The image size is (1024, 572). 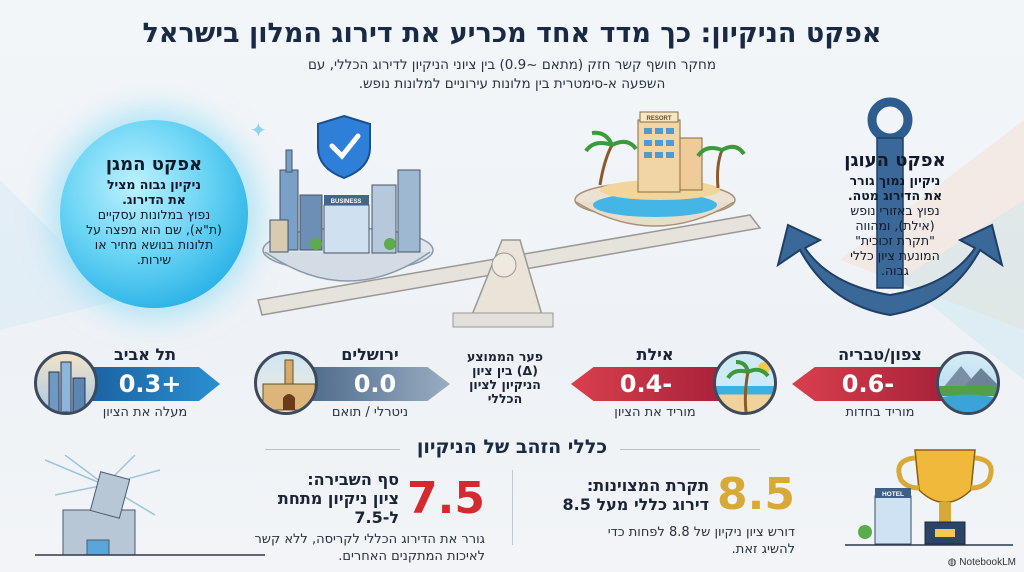 What do you see at coordinates (353, 479) in the screenshot?
I see `breaking-point-heading: סף השבירה:` at bounding box center [353, 479].